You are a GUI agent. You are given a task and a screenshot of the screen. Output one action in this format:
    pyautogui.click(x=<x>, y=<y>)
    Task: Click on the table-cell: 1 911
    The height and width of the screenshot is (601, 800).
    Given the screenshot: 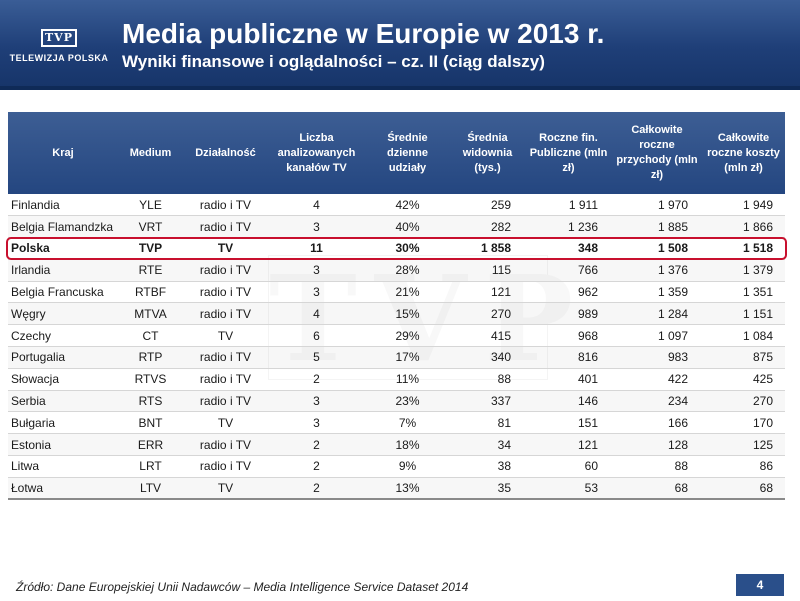 What is the action you would take?
    pyautogui.click(x=583, y=204)
    